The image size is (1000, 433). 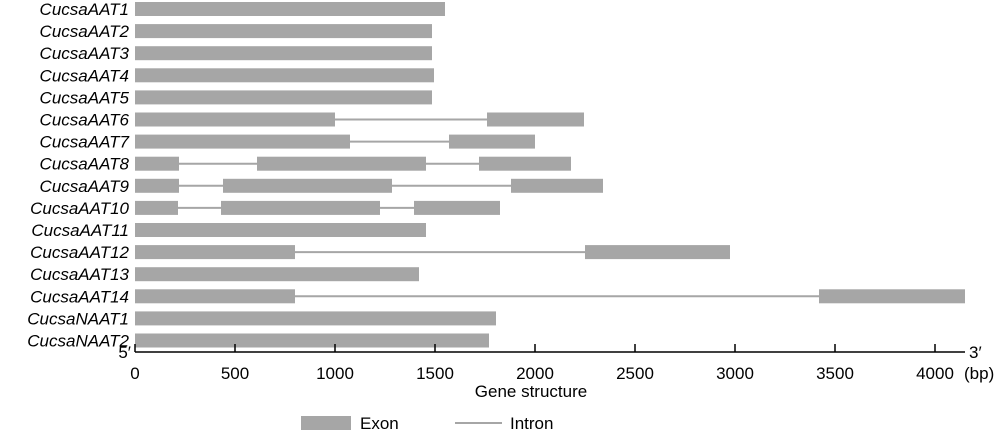 I want to click on x-tick-label: 0, so click(x=134, y=373).